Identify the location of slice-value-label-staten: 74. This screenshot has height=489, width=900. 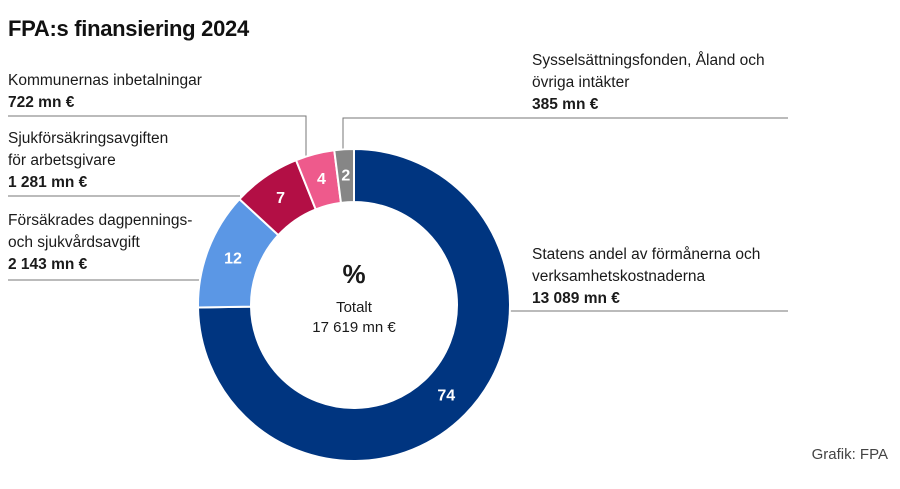
(446, 395).